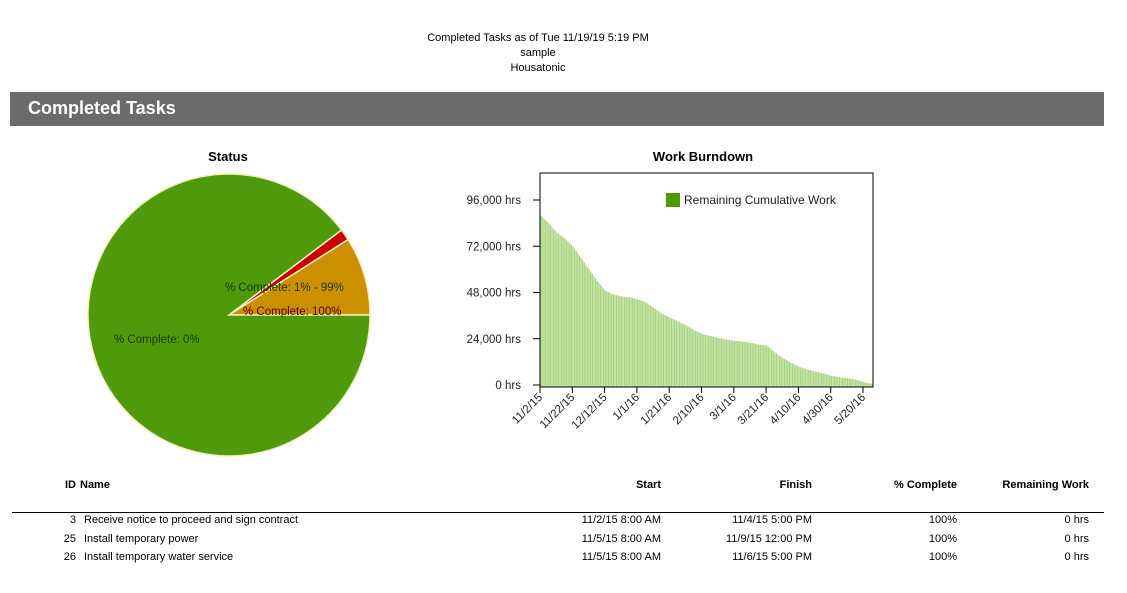 The width and height of the screenshot is (1127, 593). Describe the element at coordinates (69, 538) in the screenshot. I see `cell-id: 25` at that location.